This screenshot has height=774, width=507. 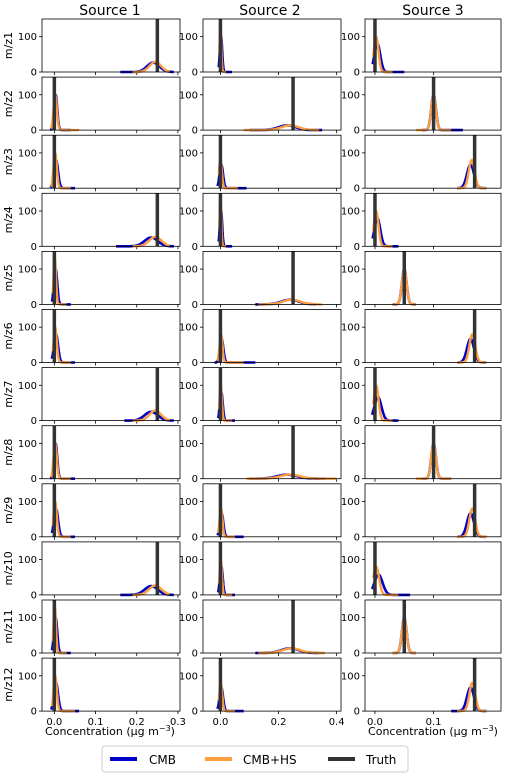 I want to click on column-title-source-2: Source 2, so click(x=269, y=11).